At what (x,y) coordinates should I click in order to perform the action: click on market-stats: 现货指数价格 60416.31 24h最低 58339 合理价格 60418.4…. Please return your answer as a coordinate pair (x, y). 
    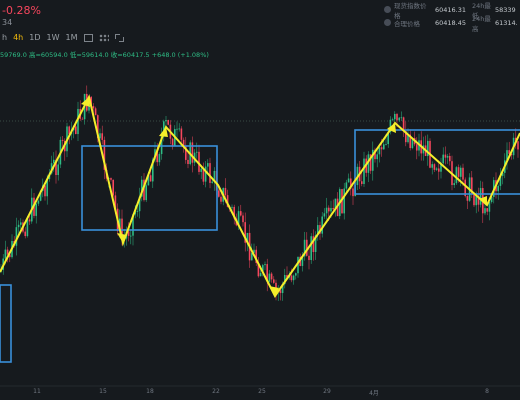
    Looking at the image, I should click on (452, 17).